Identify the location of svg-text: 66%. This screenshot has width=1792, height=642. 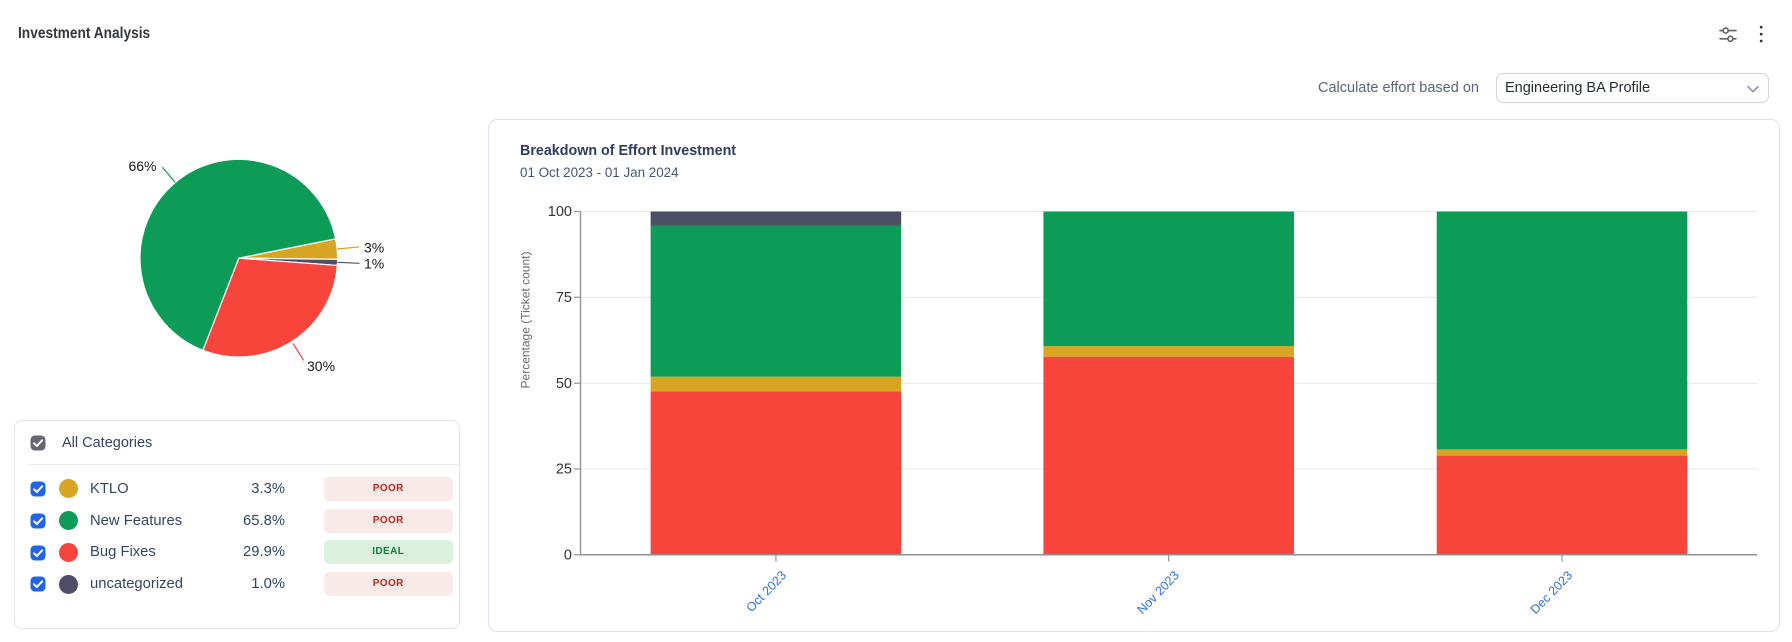
(142, 166).